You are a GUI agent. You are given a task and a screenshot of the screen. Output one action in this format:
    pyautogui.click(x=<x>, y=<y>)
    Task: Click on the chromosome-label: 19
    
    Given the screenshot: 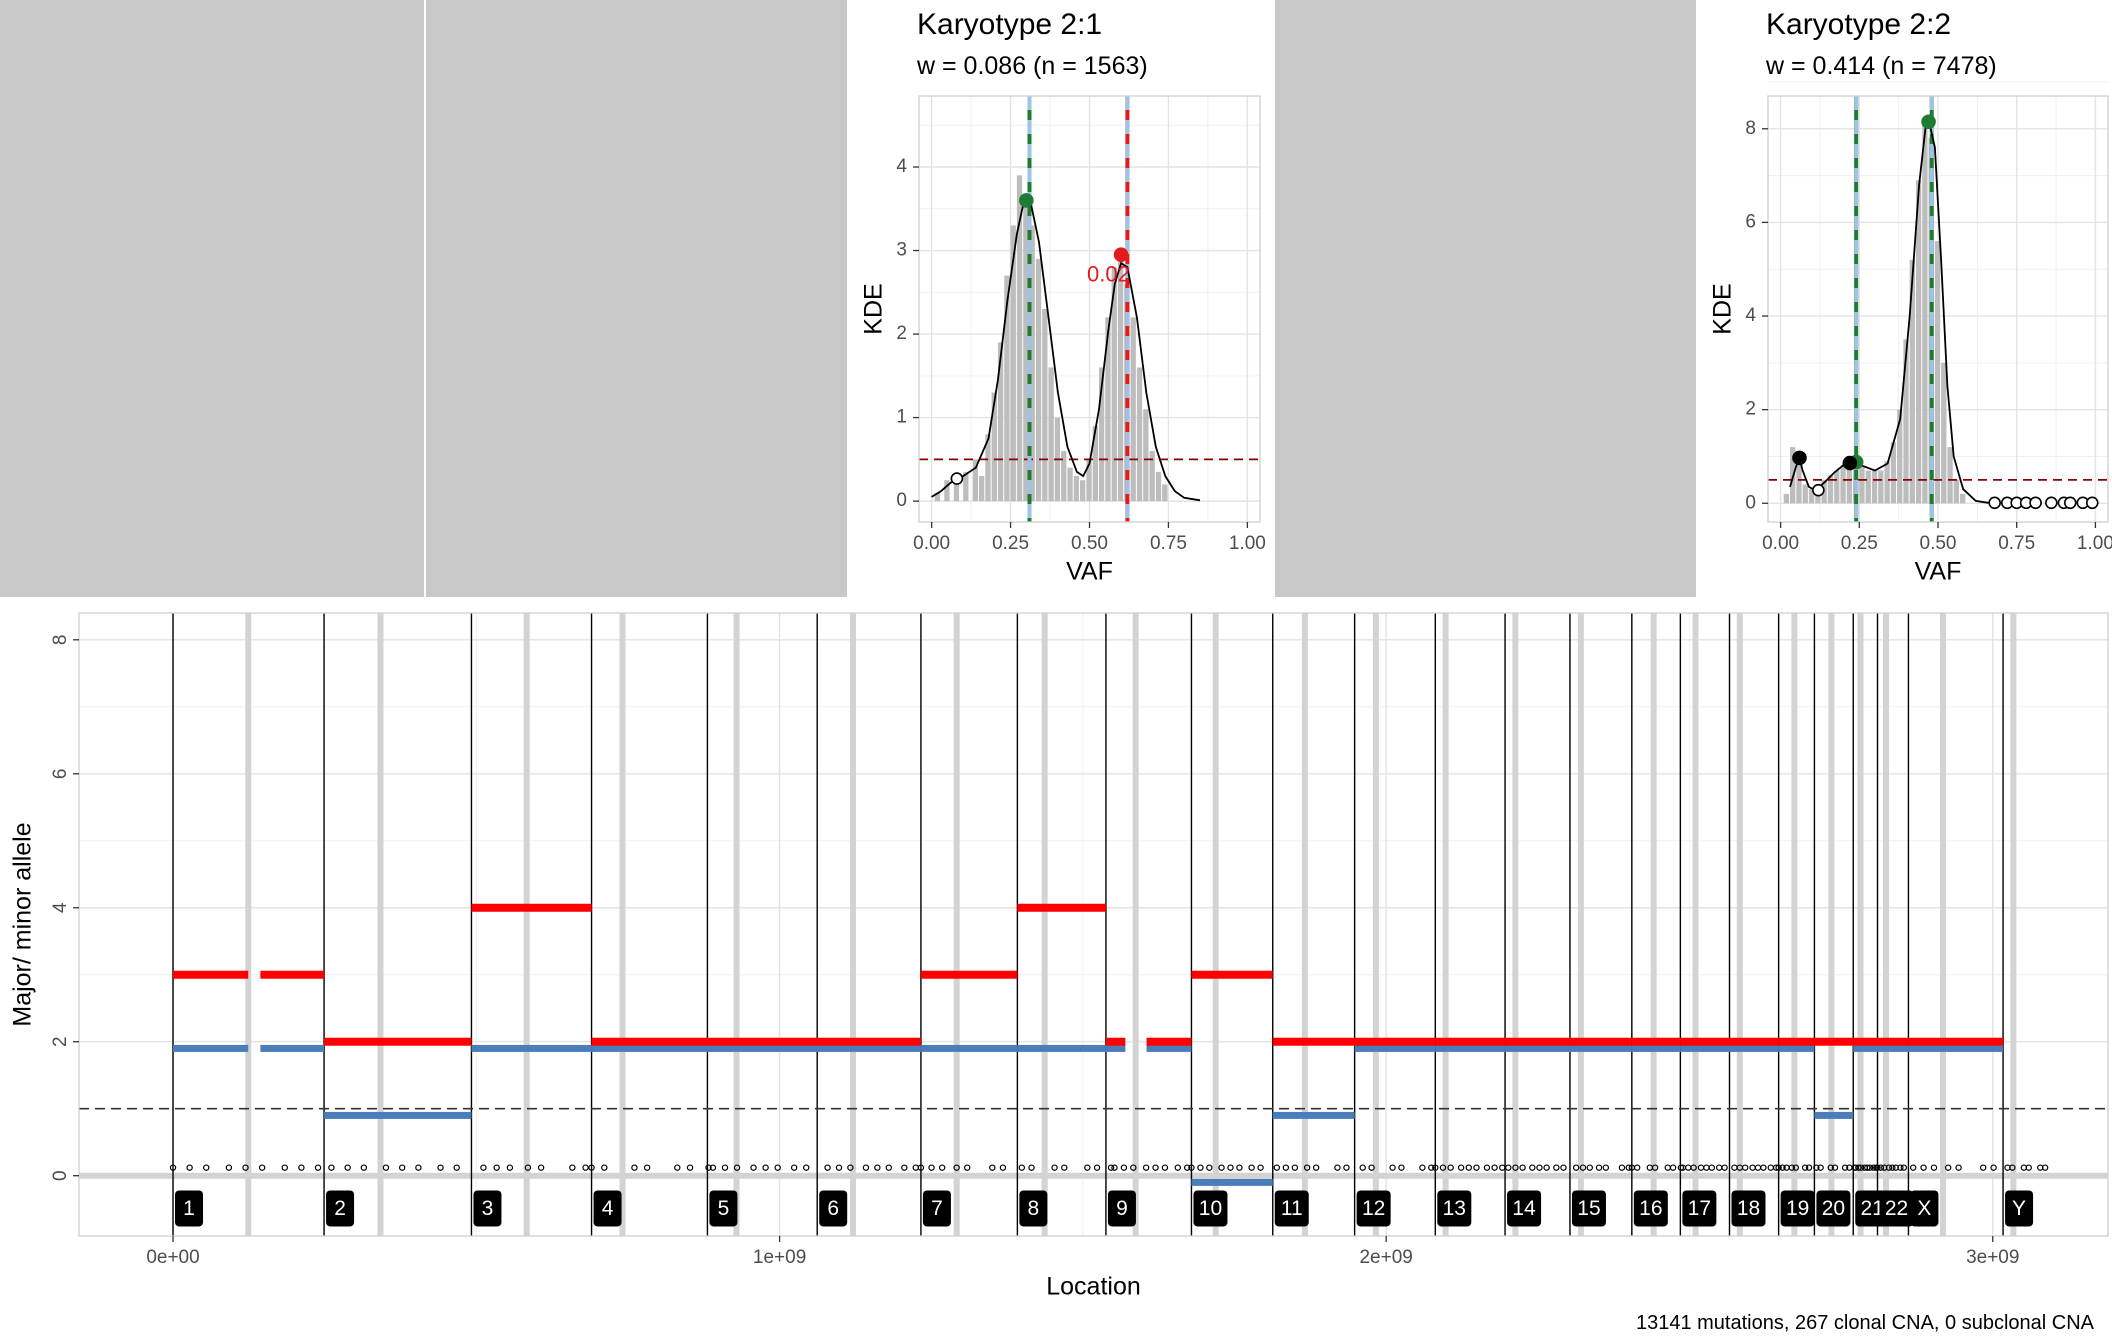 What is the action you would take?
    pyautogui.click(x=1797, y=1208)
    